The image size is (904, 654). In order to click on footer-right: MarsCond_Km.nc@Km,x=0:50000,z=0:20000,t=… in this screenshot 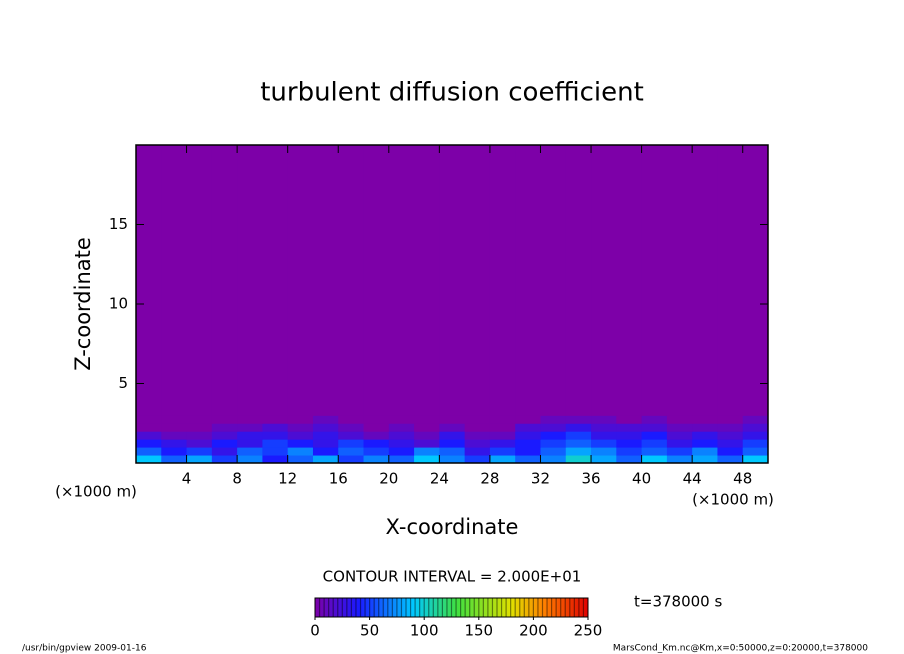, I will do `click(740, 649)`.